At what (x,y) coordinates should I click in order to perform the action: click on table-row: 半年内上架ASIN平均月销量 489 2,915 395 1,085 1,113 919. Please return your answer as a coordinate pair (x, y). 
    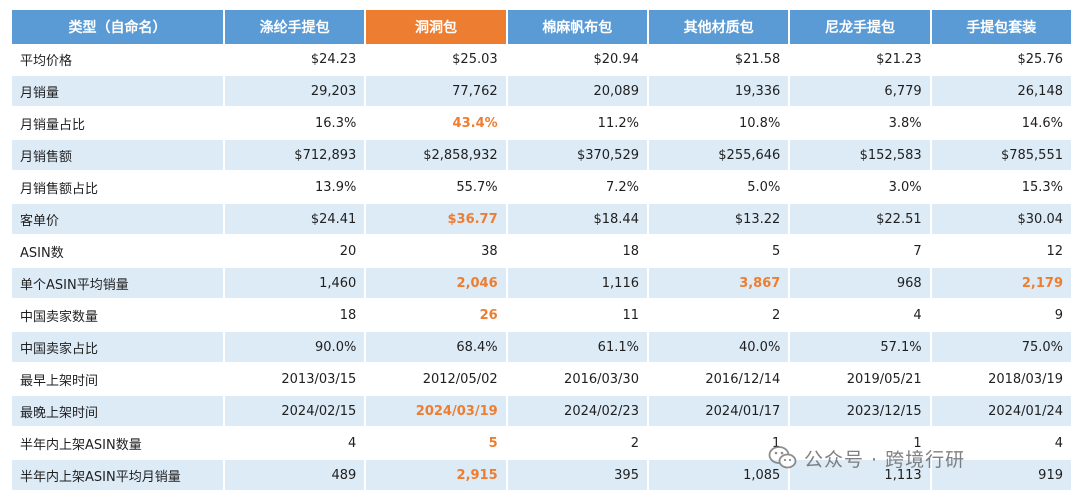
    Looking at the image, I should click on (541, 476).